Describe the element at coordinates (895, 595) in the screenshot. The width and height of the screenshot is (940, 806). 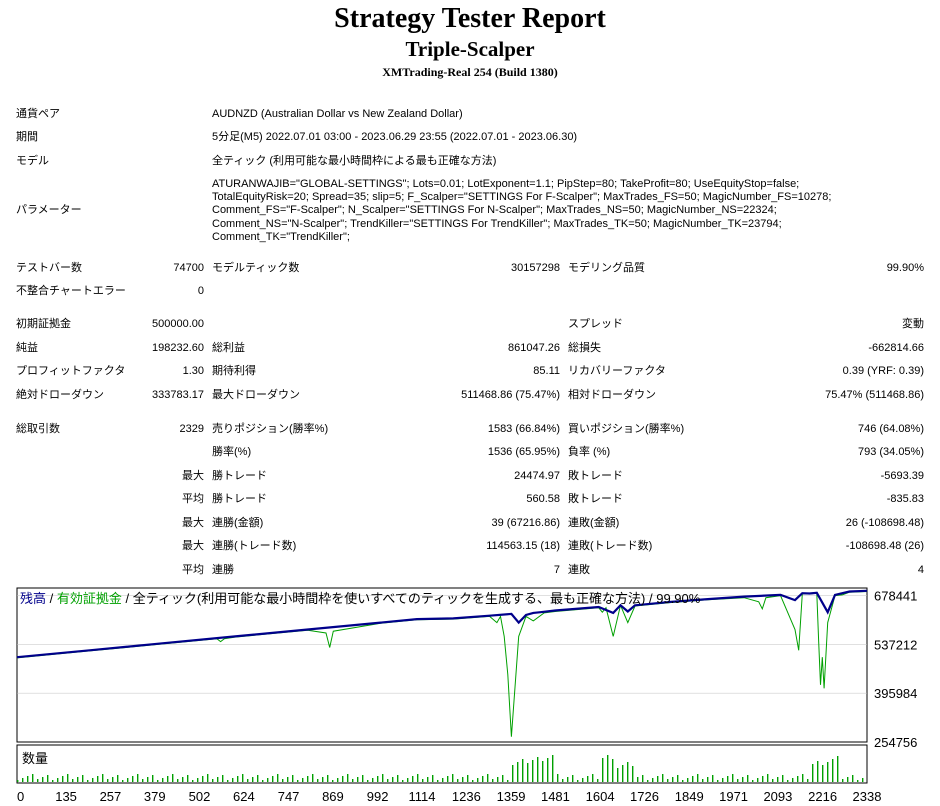
I see `y-tick-label: 678441` at that location.